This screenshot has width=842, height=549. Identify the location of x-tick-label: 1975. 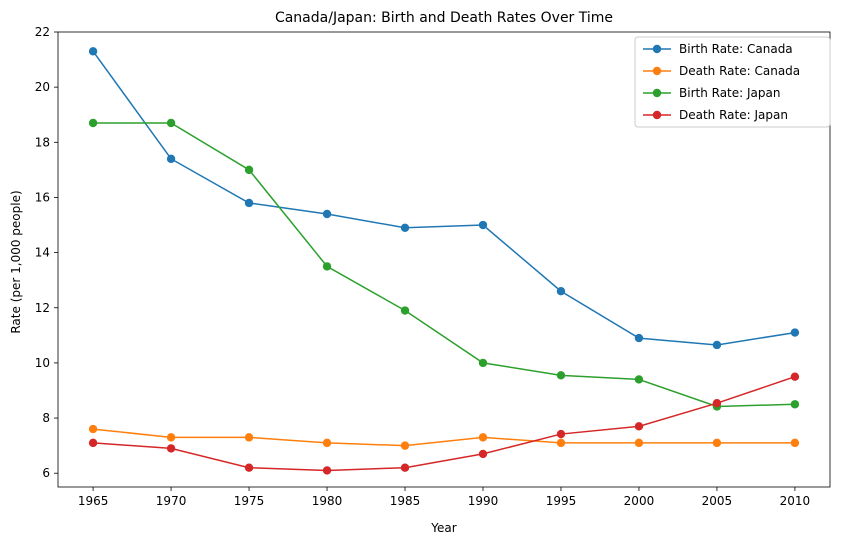
(249, 501).